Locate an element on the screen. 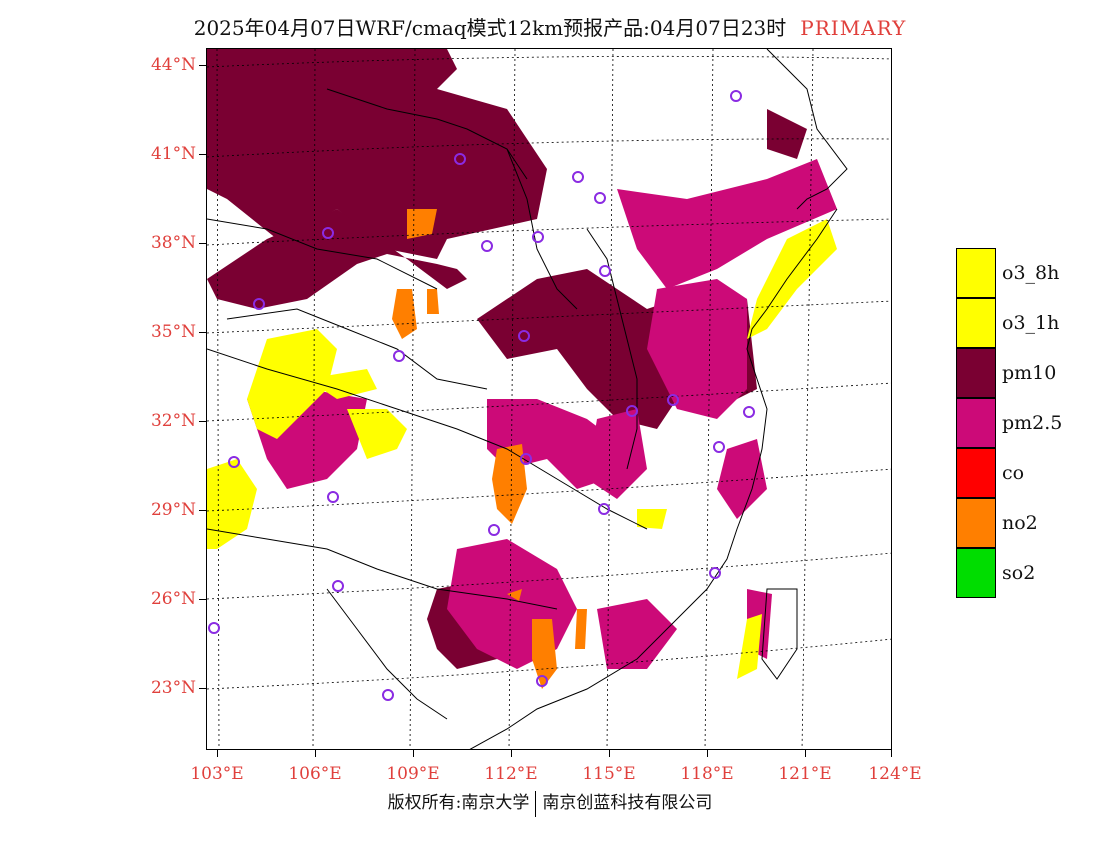 This screenshot has width=1100, height=850. no2-region is located at coordinates (489, 449).